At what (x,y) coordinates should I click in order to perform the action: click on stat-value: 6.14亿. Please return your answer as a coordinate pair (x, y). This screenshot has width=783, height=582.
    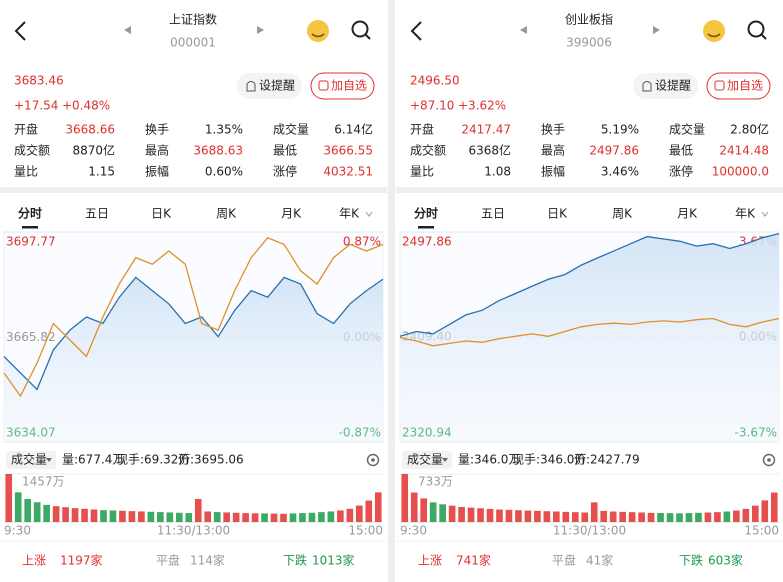
    Looking at the image, I should click on (353, 129).